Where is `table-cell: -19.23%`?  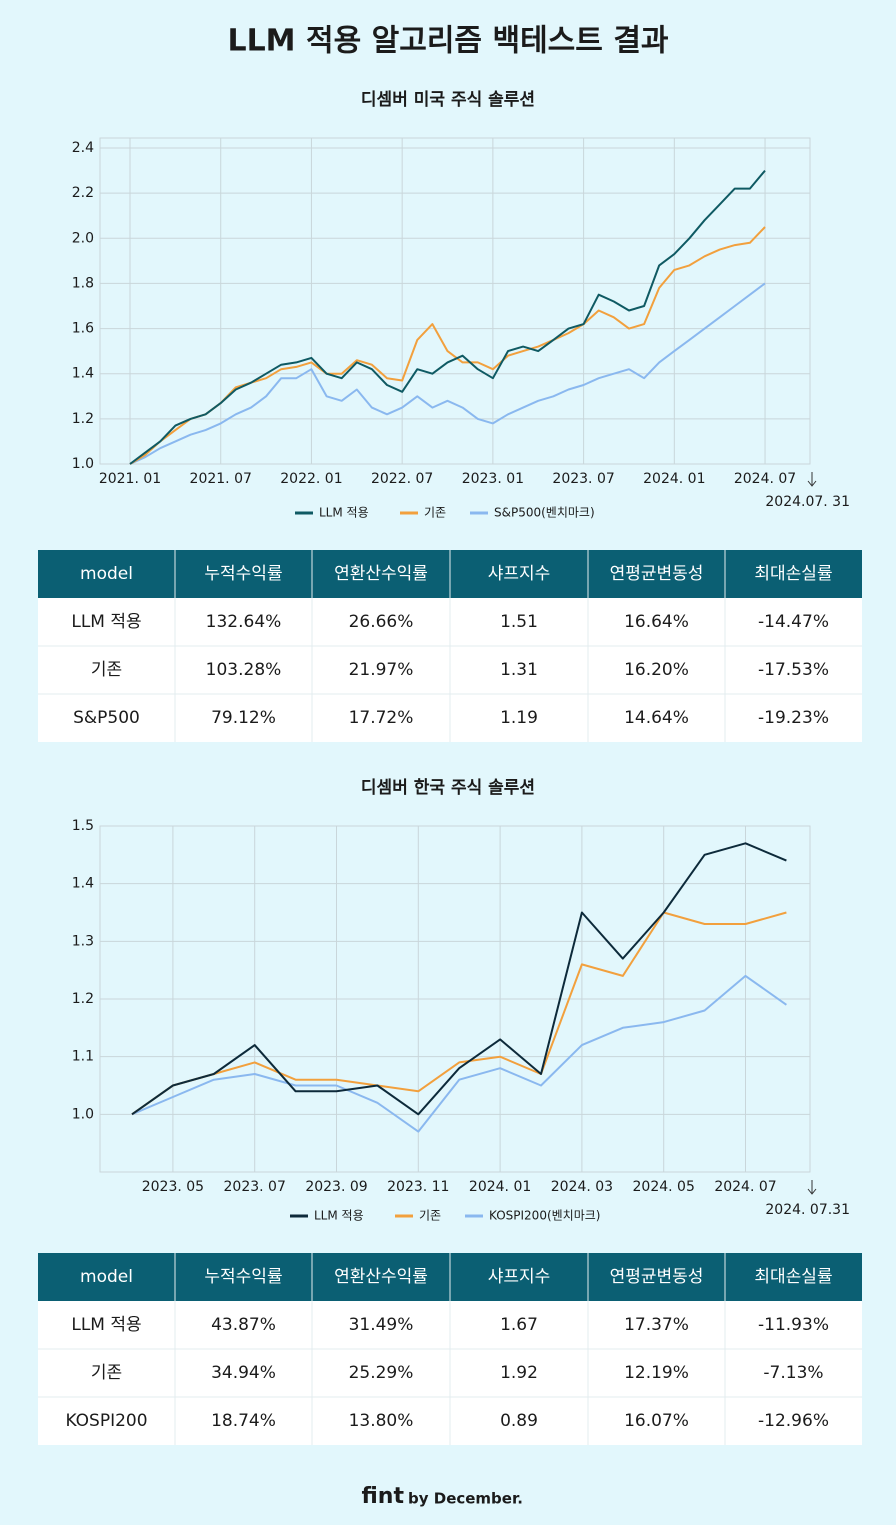
table-cell: -19.23% is located at coordinates (793, 718).